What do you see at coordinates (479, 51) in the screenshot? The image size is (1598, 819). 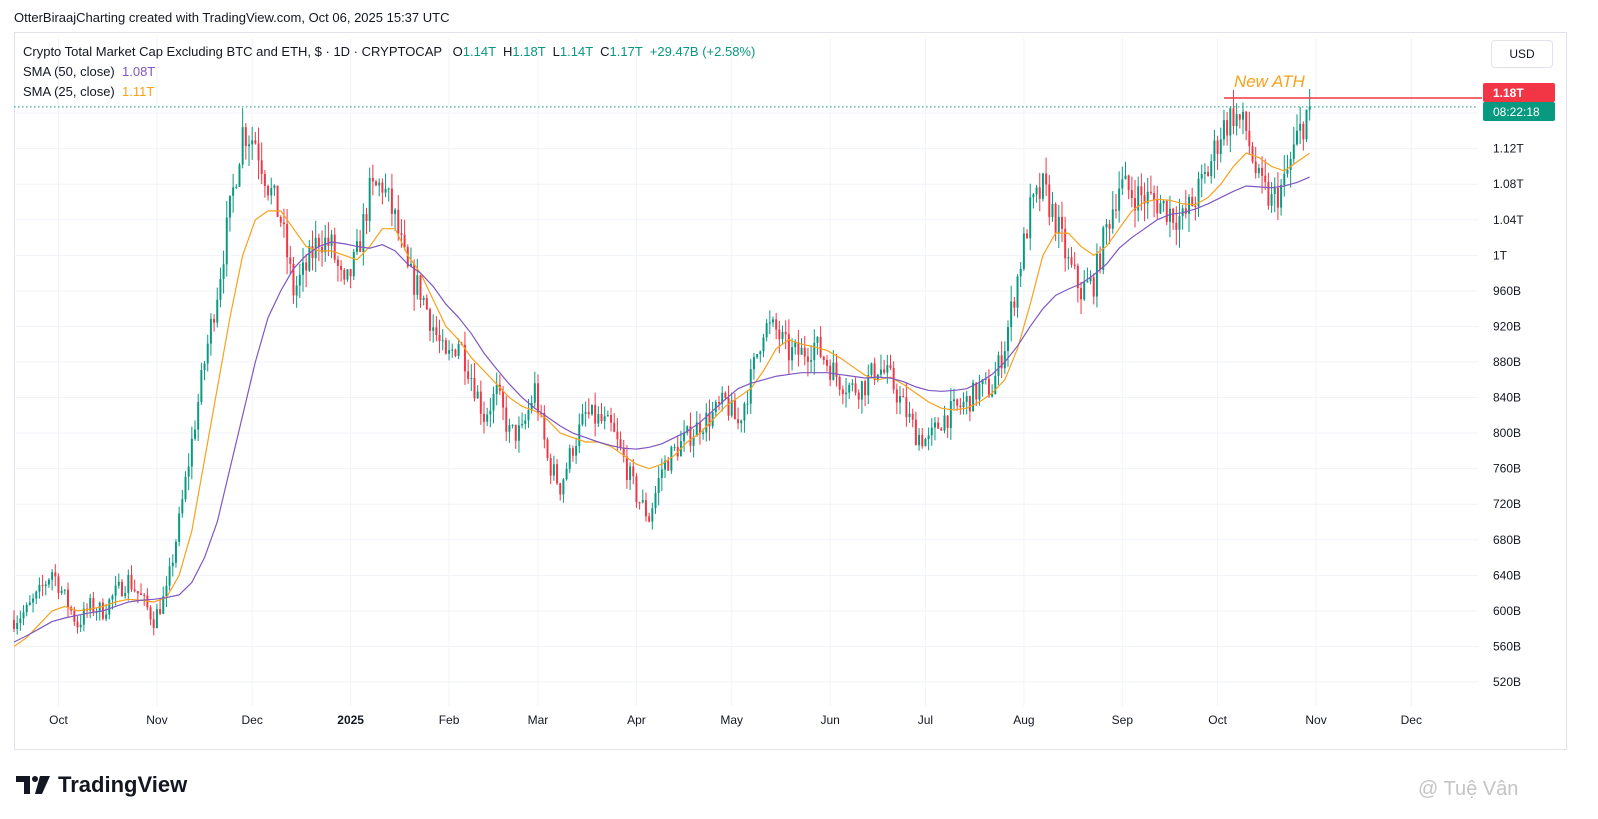 I see `open-value: 1.14T` at bounding box center [479, 51].